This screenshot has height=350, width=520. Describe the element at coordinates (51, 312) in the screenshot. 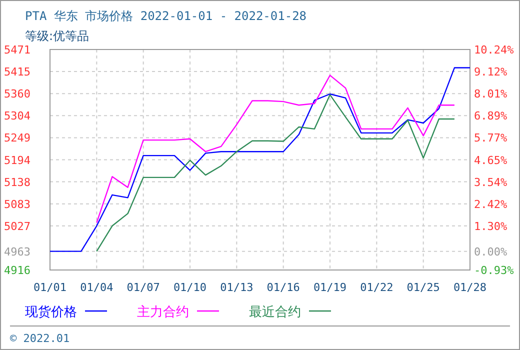

I see `legend-label: 现货价格` at that location.